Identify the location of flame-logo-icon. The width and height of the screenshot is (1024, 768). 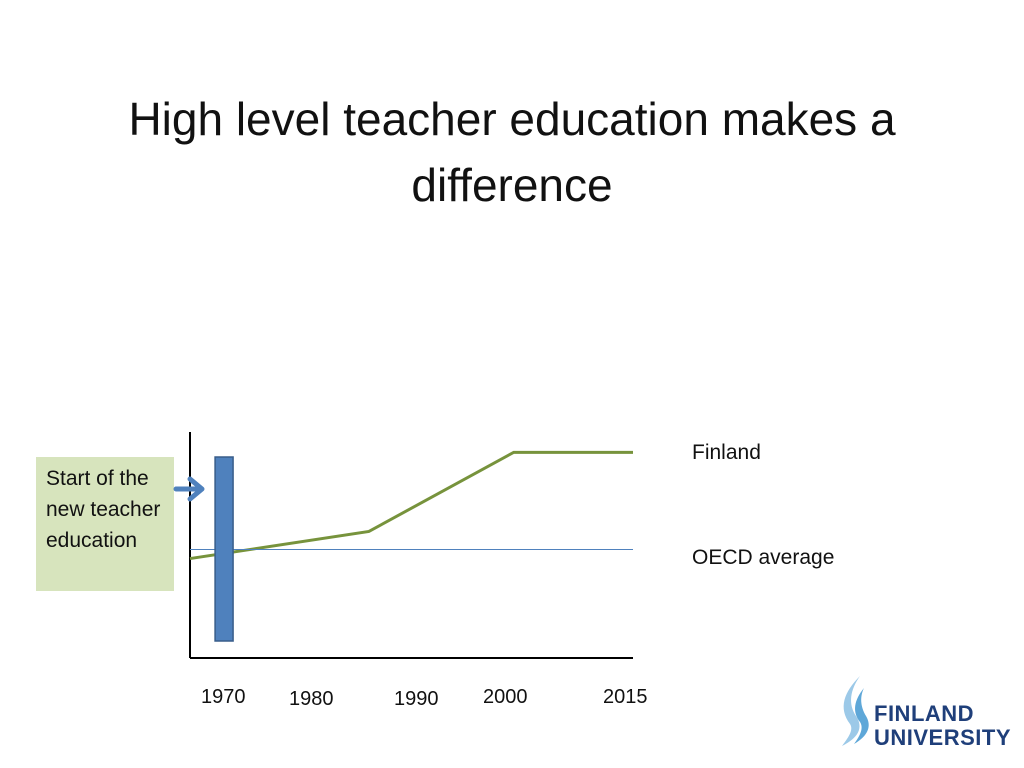
(855, 711).